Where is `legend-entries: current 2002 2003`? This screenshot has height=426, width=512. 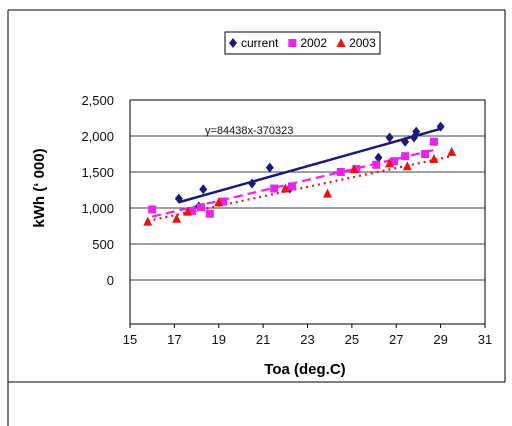 legend-entries: current 2002 2003 is located at coordinates (302, 43).